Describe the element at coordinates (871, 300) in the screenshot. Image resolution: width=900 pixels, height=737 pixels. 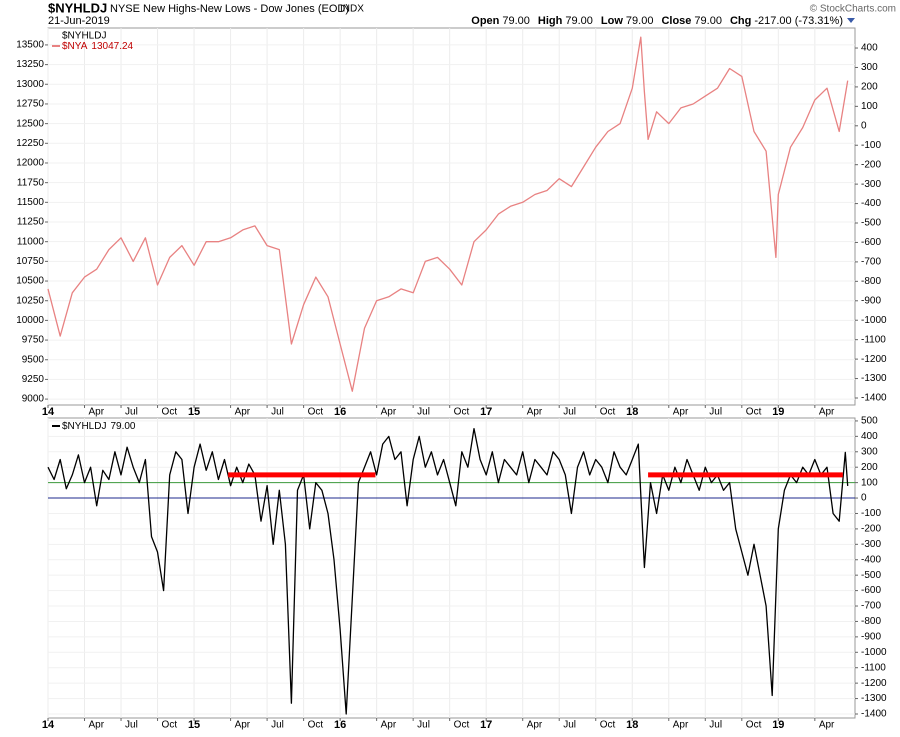
I see `y2-tick-label: -900` at that location.